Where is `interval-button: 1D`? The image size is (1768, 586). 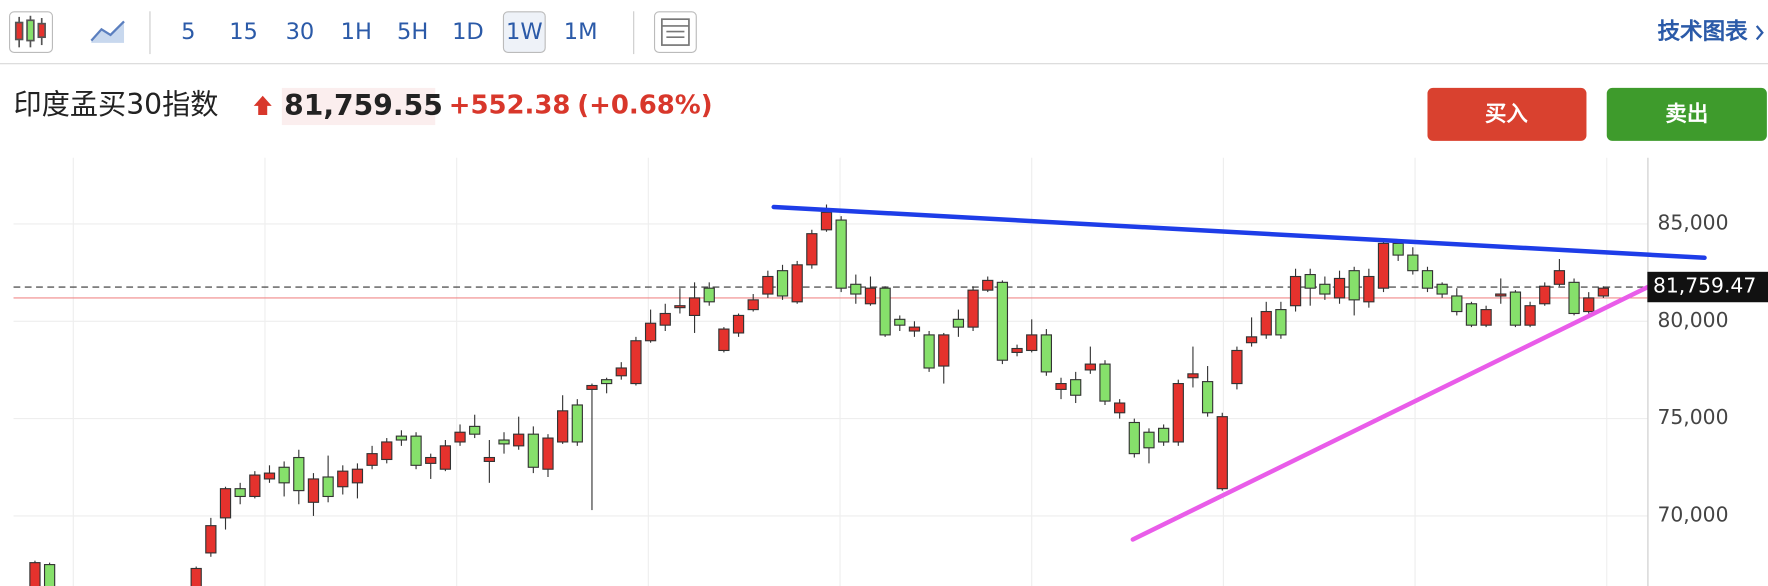 interval-button: 1D is located at coordinates (468, 32).